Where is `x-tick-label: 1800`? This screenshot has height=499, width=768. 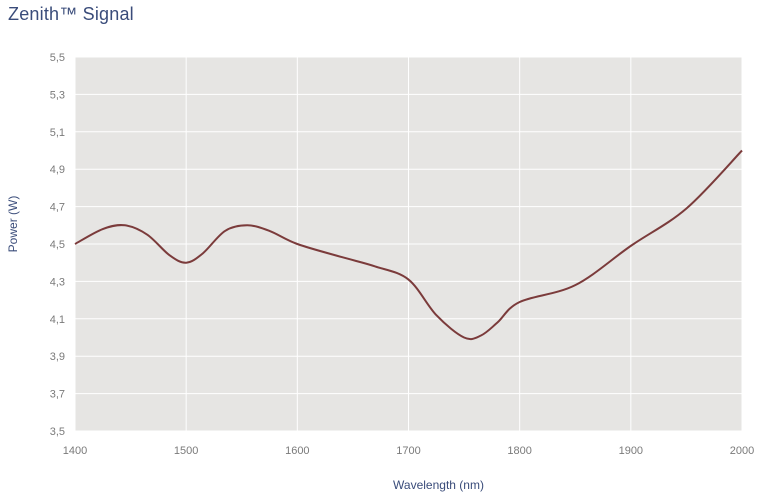 x-tick-label: 1800 is located at coordinates (519, 451).